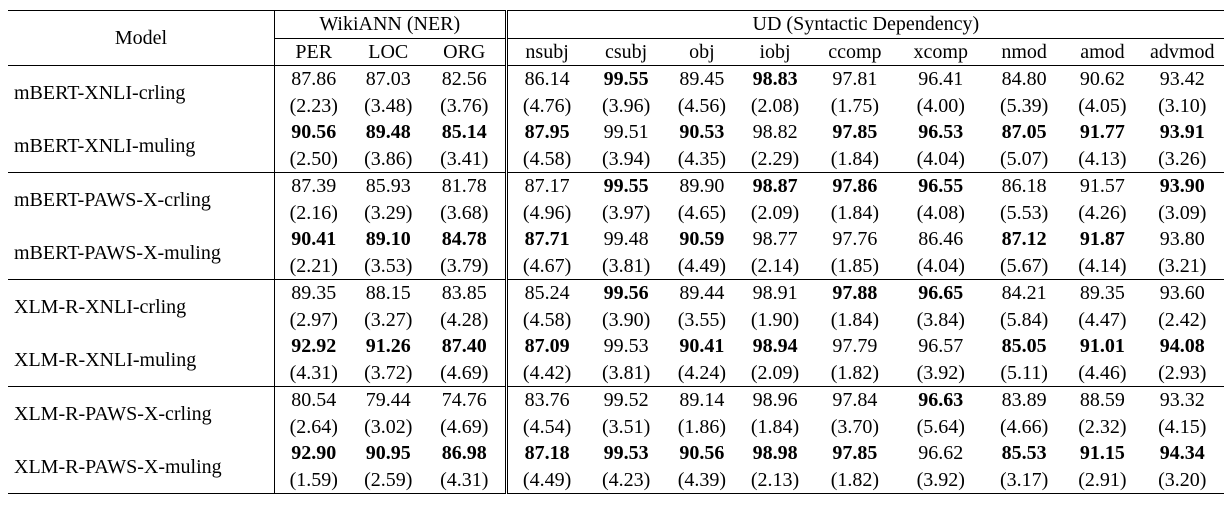 Image resolution: width=1232 pixels, height=510 pixels. Describe the element at coordinates (702, 158) in the screenshot. I see `std-cell: (4.35)` at that location.